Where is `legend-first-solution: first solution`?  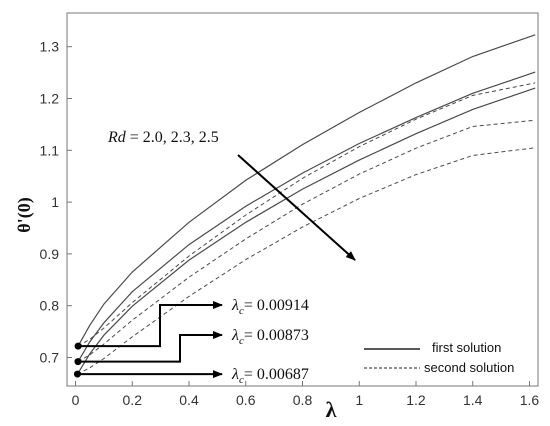 legend-first-solution: first solution is located at coordinates (466, 347).